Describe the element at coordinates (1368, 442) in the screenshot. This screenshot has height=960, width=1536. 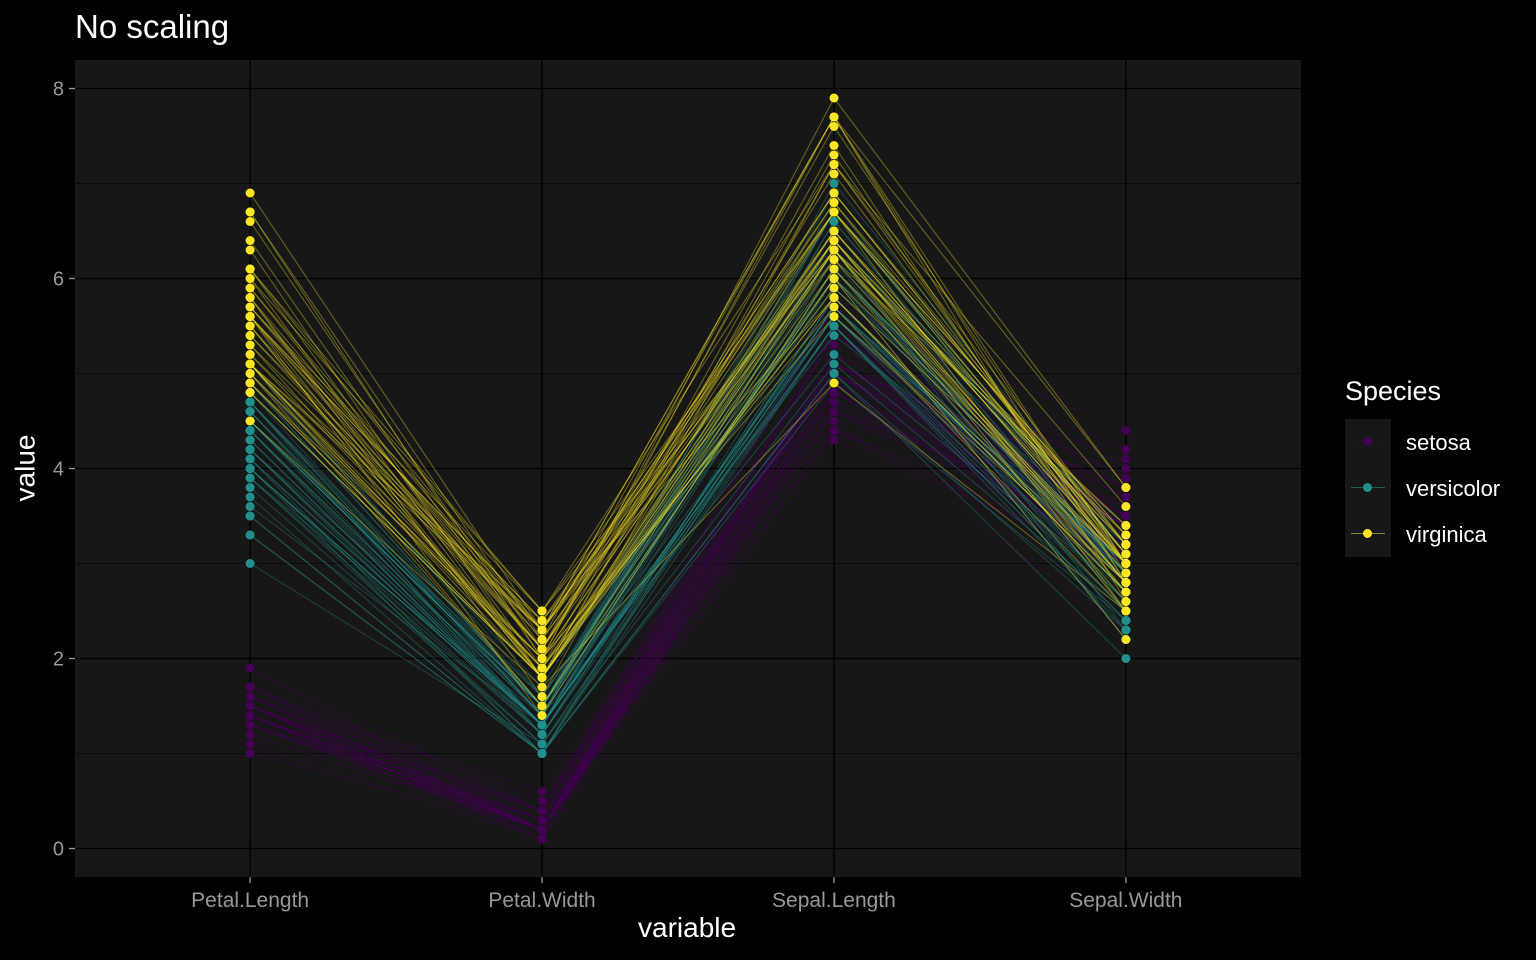
I see `legend-key-setosa` at that location.